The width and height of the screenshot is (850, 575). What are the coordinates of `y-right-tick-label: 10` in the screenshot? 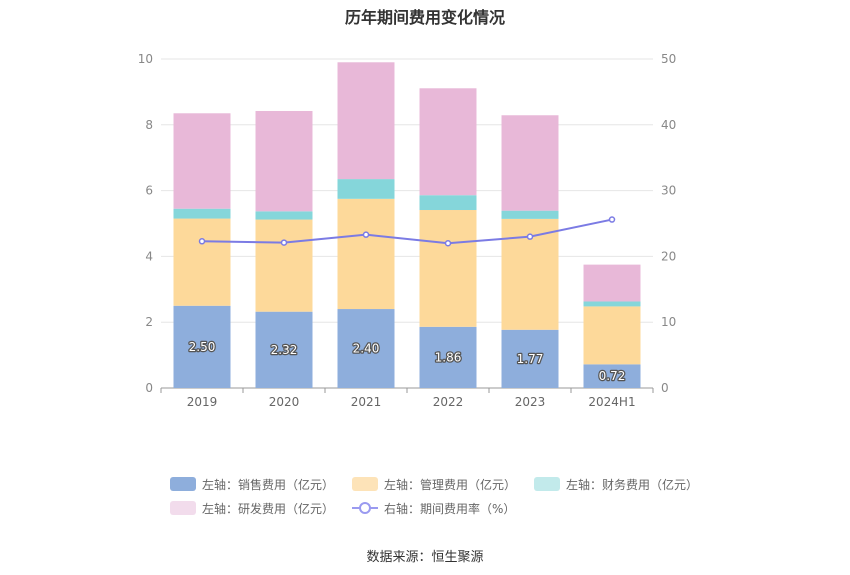 It's located at (668, 322).